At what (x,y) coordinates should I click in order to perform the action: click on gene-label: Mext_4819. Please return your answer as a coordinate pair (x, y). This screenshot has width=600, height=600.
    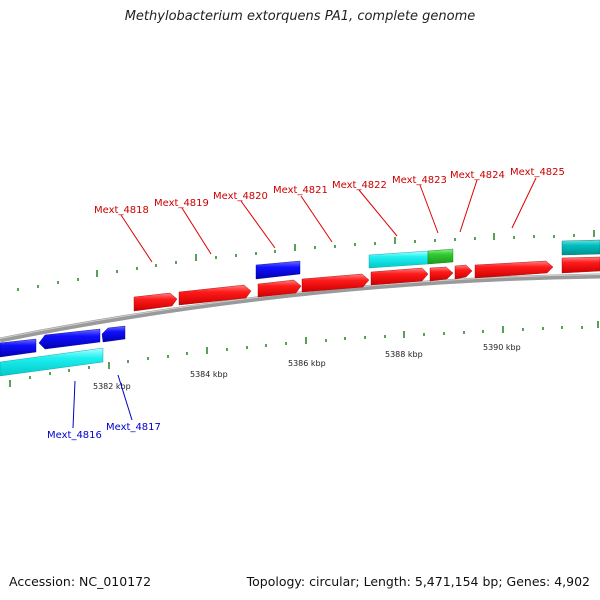
    Looking at the image, I should click on (181, 203).